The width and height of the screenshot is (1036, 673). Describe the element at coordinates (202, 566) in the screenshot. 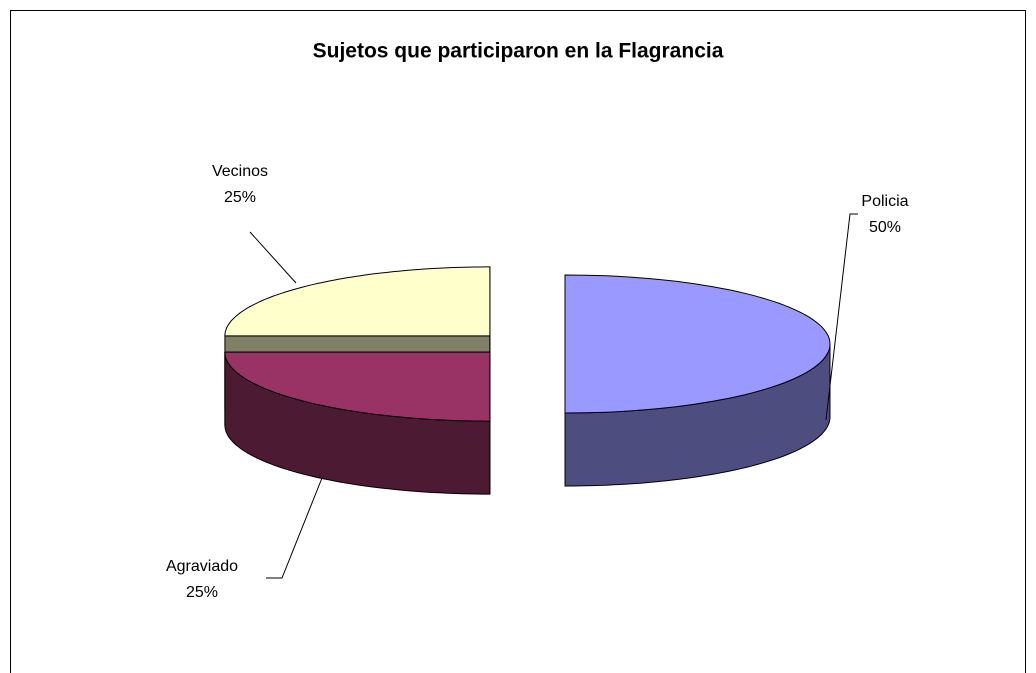

I see `slice-label: Agraviado` at that location.